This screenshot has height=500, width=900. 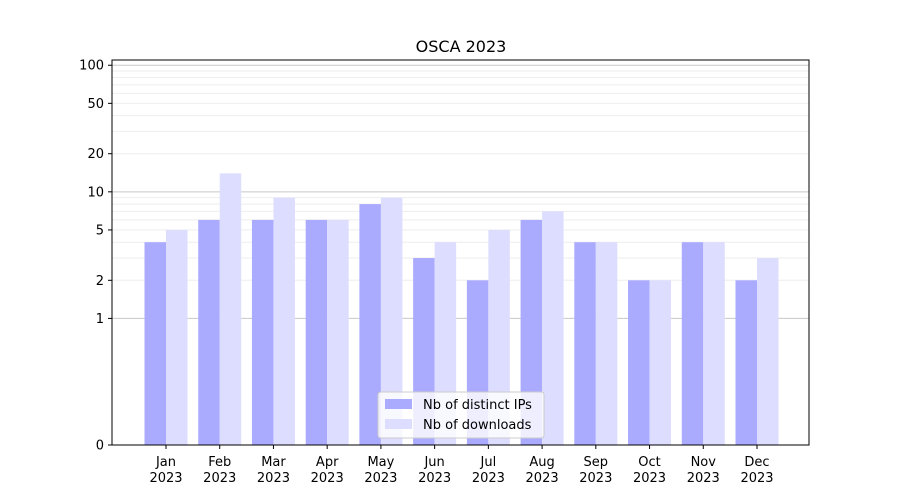 What do you see at coordinates (756, 462) in the screenshot?
I see `x-tick-label-month: Dec` at bounding box center [756, 462].